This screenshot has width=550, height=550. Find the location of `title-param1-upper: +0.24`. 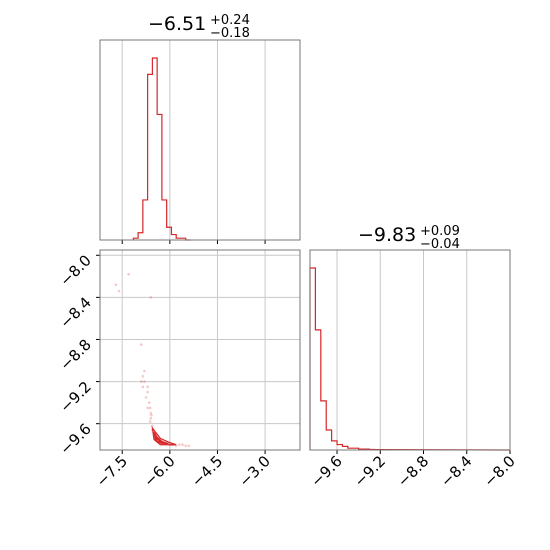

title-param1-upper: +0.24 is located at coordinates (230, 20).